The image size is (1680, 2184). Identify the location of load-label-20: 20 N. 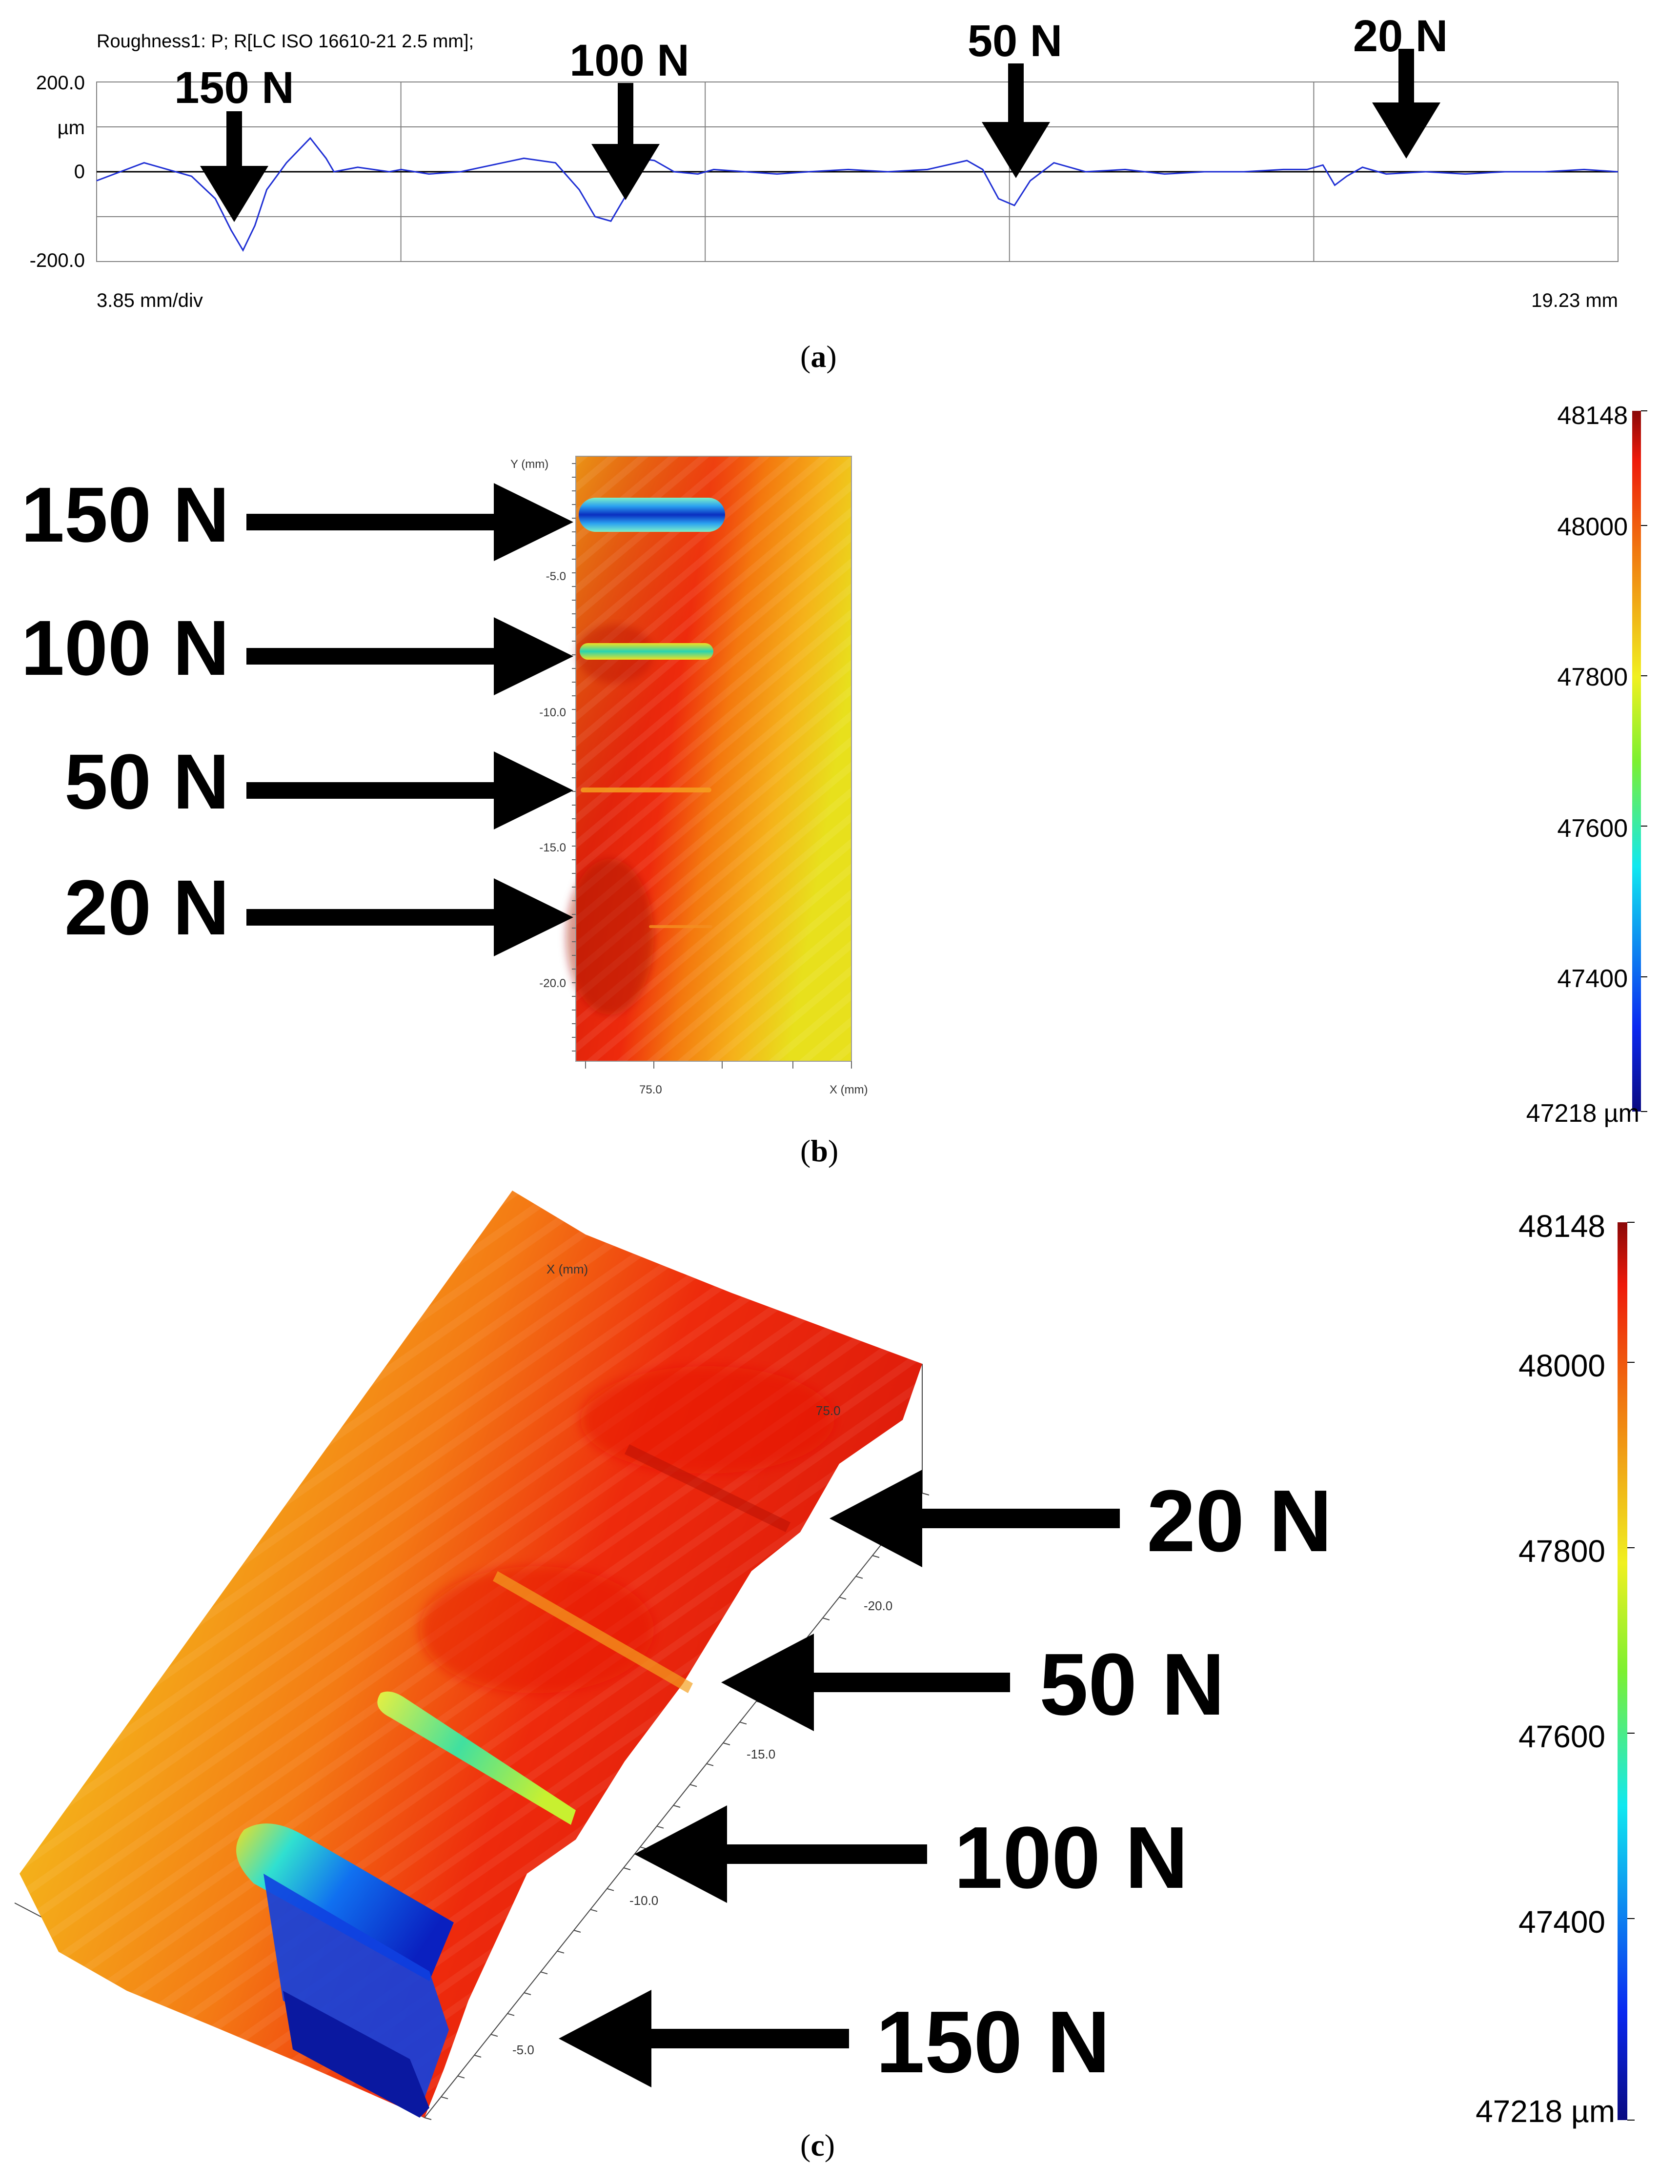
(1400, 36).